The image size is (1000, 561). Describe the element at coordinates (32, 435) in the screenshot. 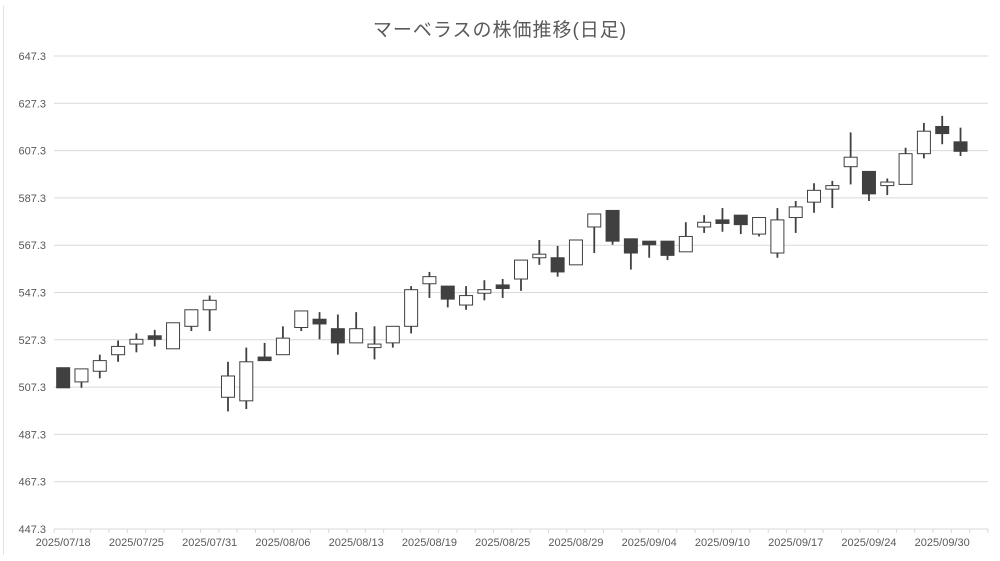

I see `y-tick-label: 487.3` at that location.